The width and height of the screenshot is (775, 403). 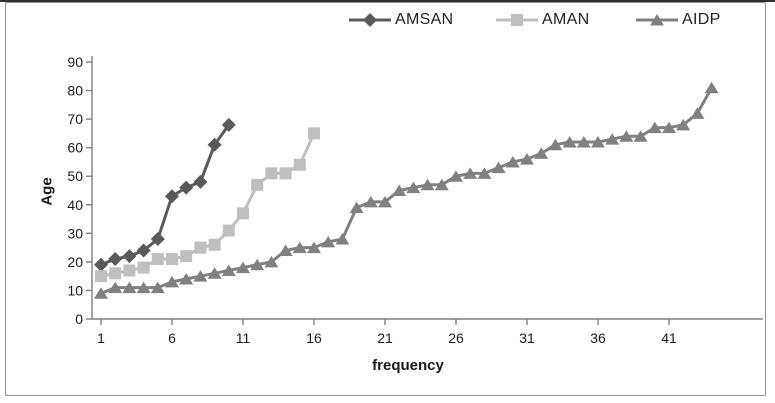 What do you see at coordinates (517, 20) in the screenshot?
I see `legend-marker-aman-square-icon` at bounding box center [517, 20].